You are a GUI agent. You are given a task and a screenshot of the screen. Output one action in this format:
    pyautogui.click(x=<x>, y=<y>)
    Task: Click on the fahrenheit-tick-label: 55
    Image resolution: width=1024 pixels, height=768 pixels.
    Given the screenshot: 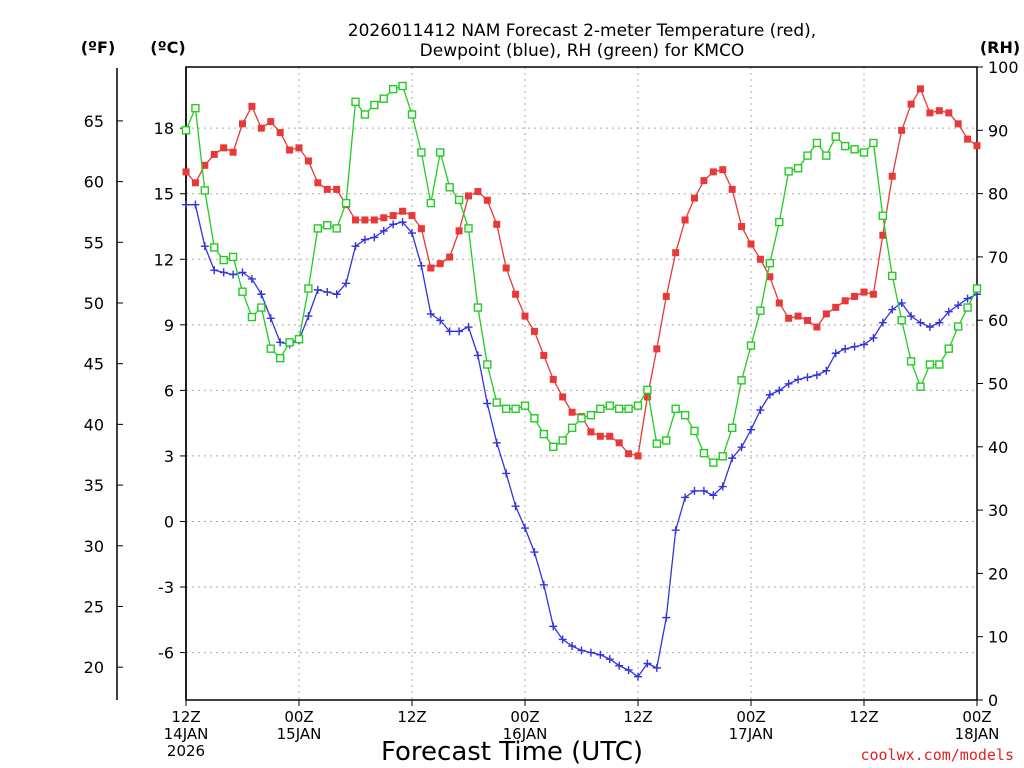 What is the action you would take?
    pyautogui.click(x=94, y=242)
    